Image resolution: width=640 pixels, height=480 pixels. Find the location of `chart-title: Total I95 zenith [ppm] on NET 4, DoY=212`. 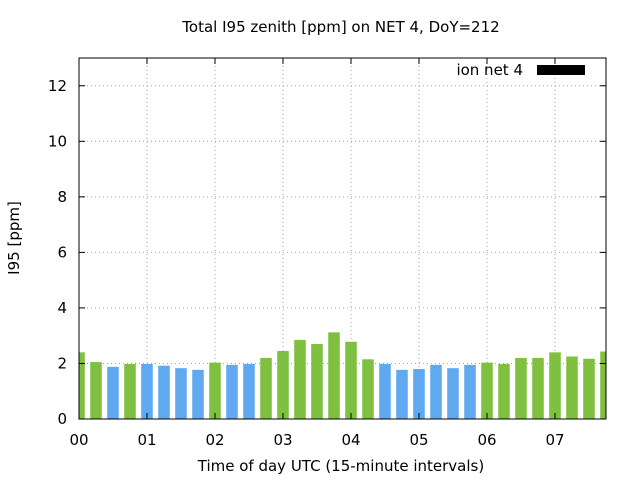

chart-title: Total I95 zenith [ppm] on NET 4, DoY=212 is located at coordinates (340, 27).